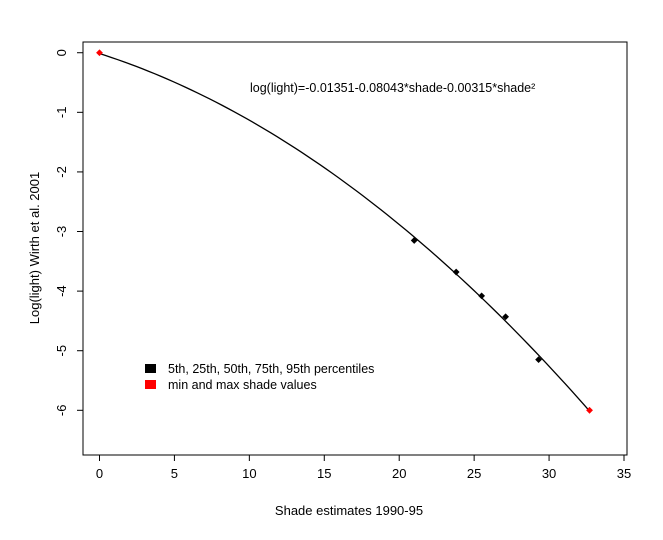  Describe the element at coordinates (61, 113) in the screenshot. I see `y-tick-label: -1` at that location.